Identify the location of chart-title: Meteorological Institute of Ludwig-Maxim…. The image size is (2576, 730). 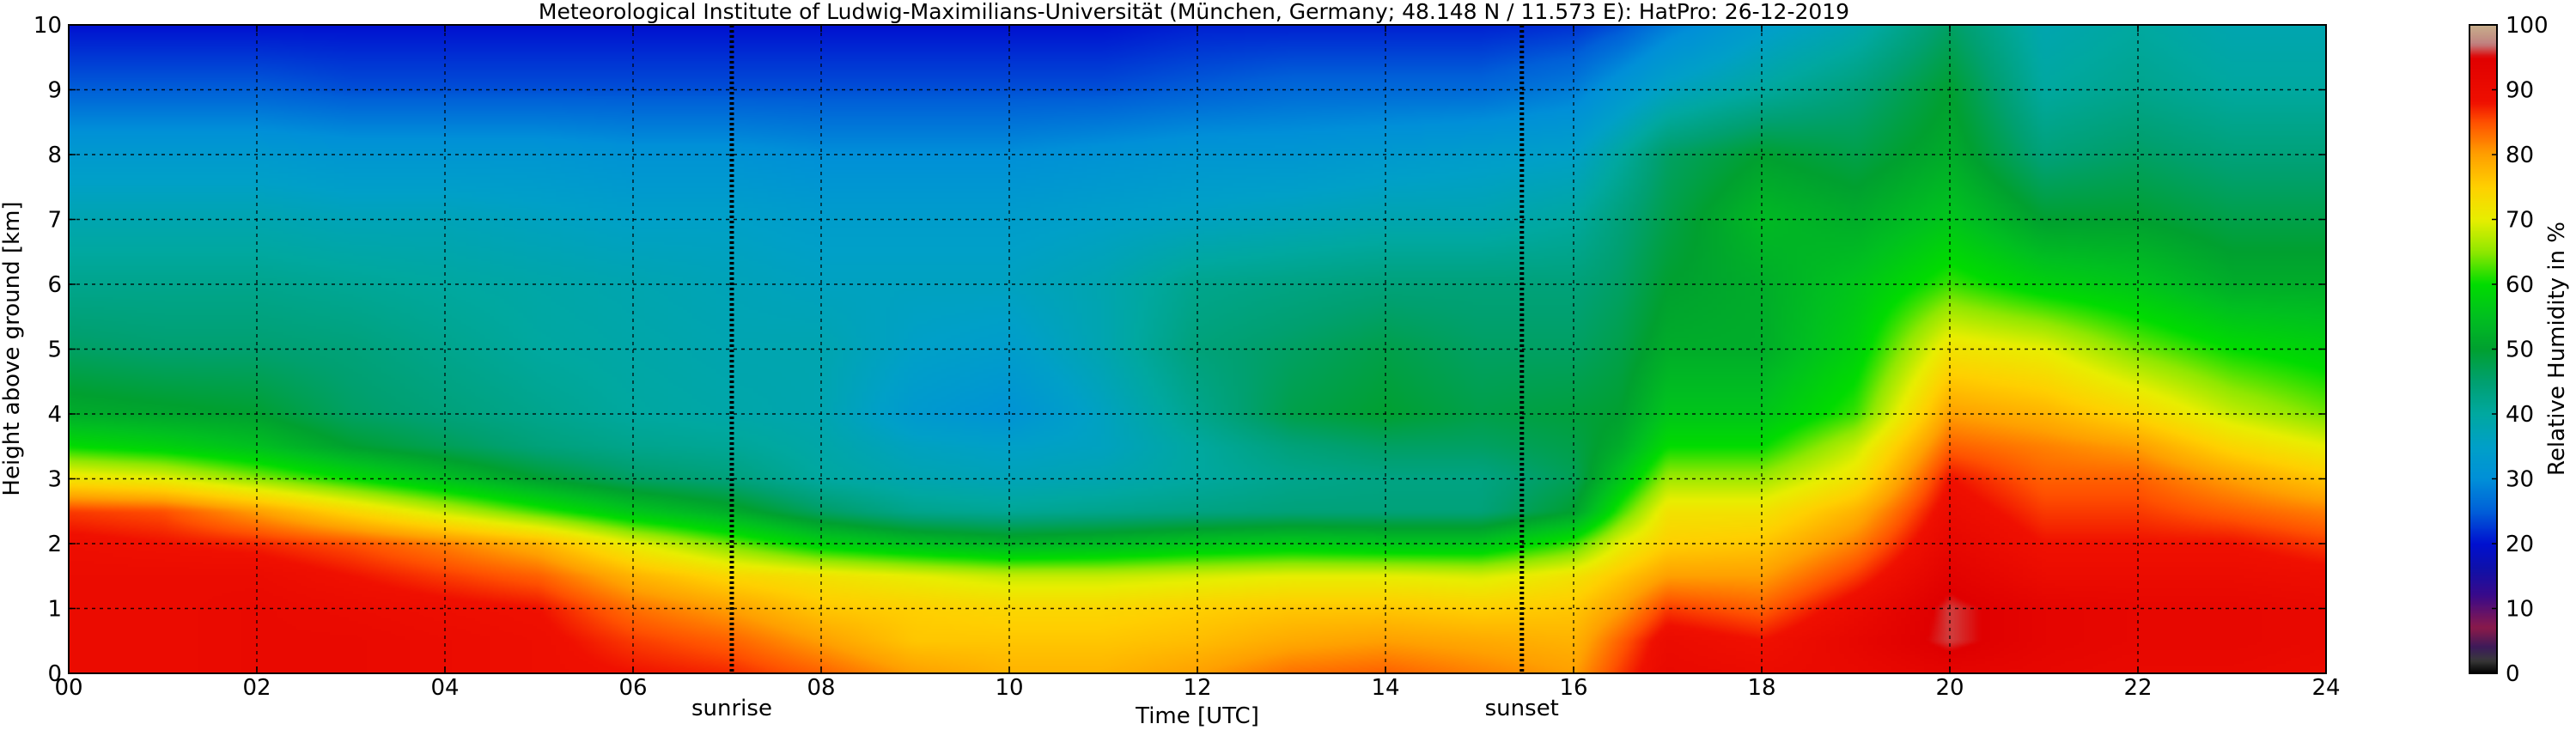
(1194, 12).